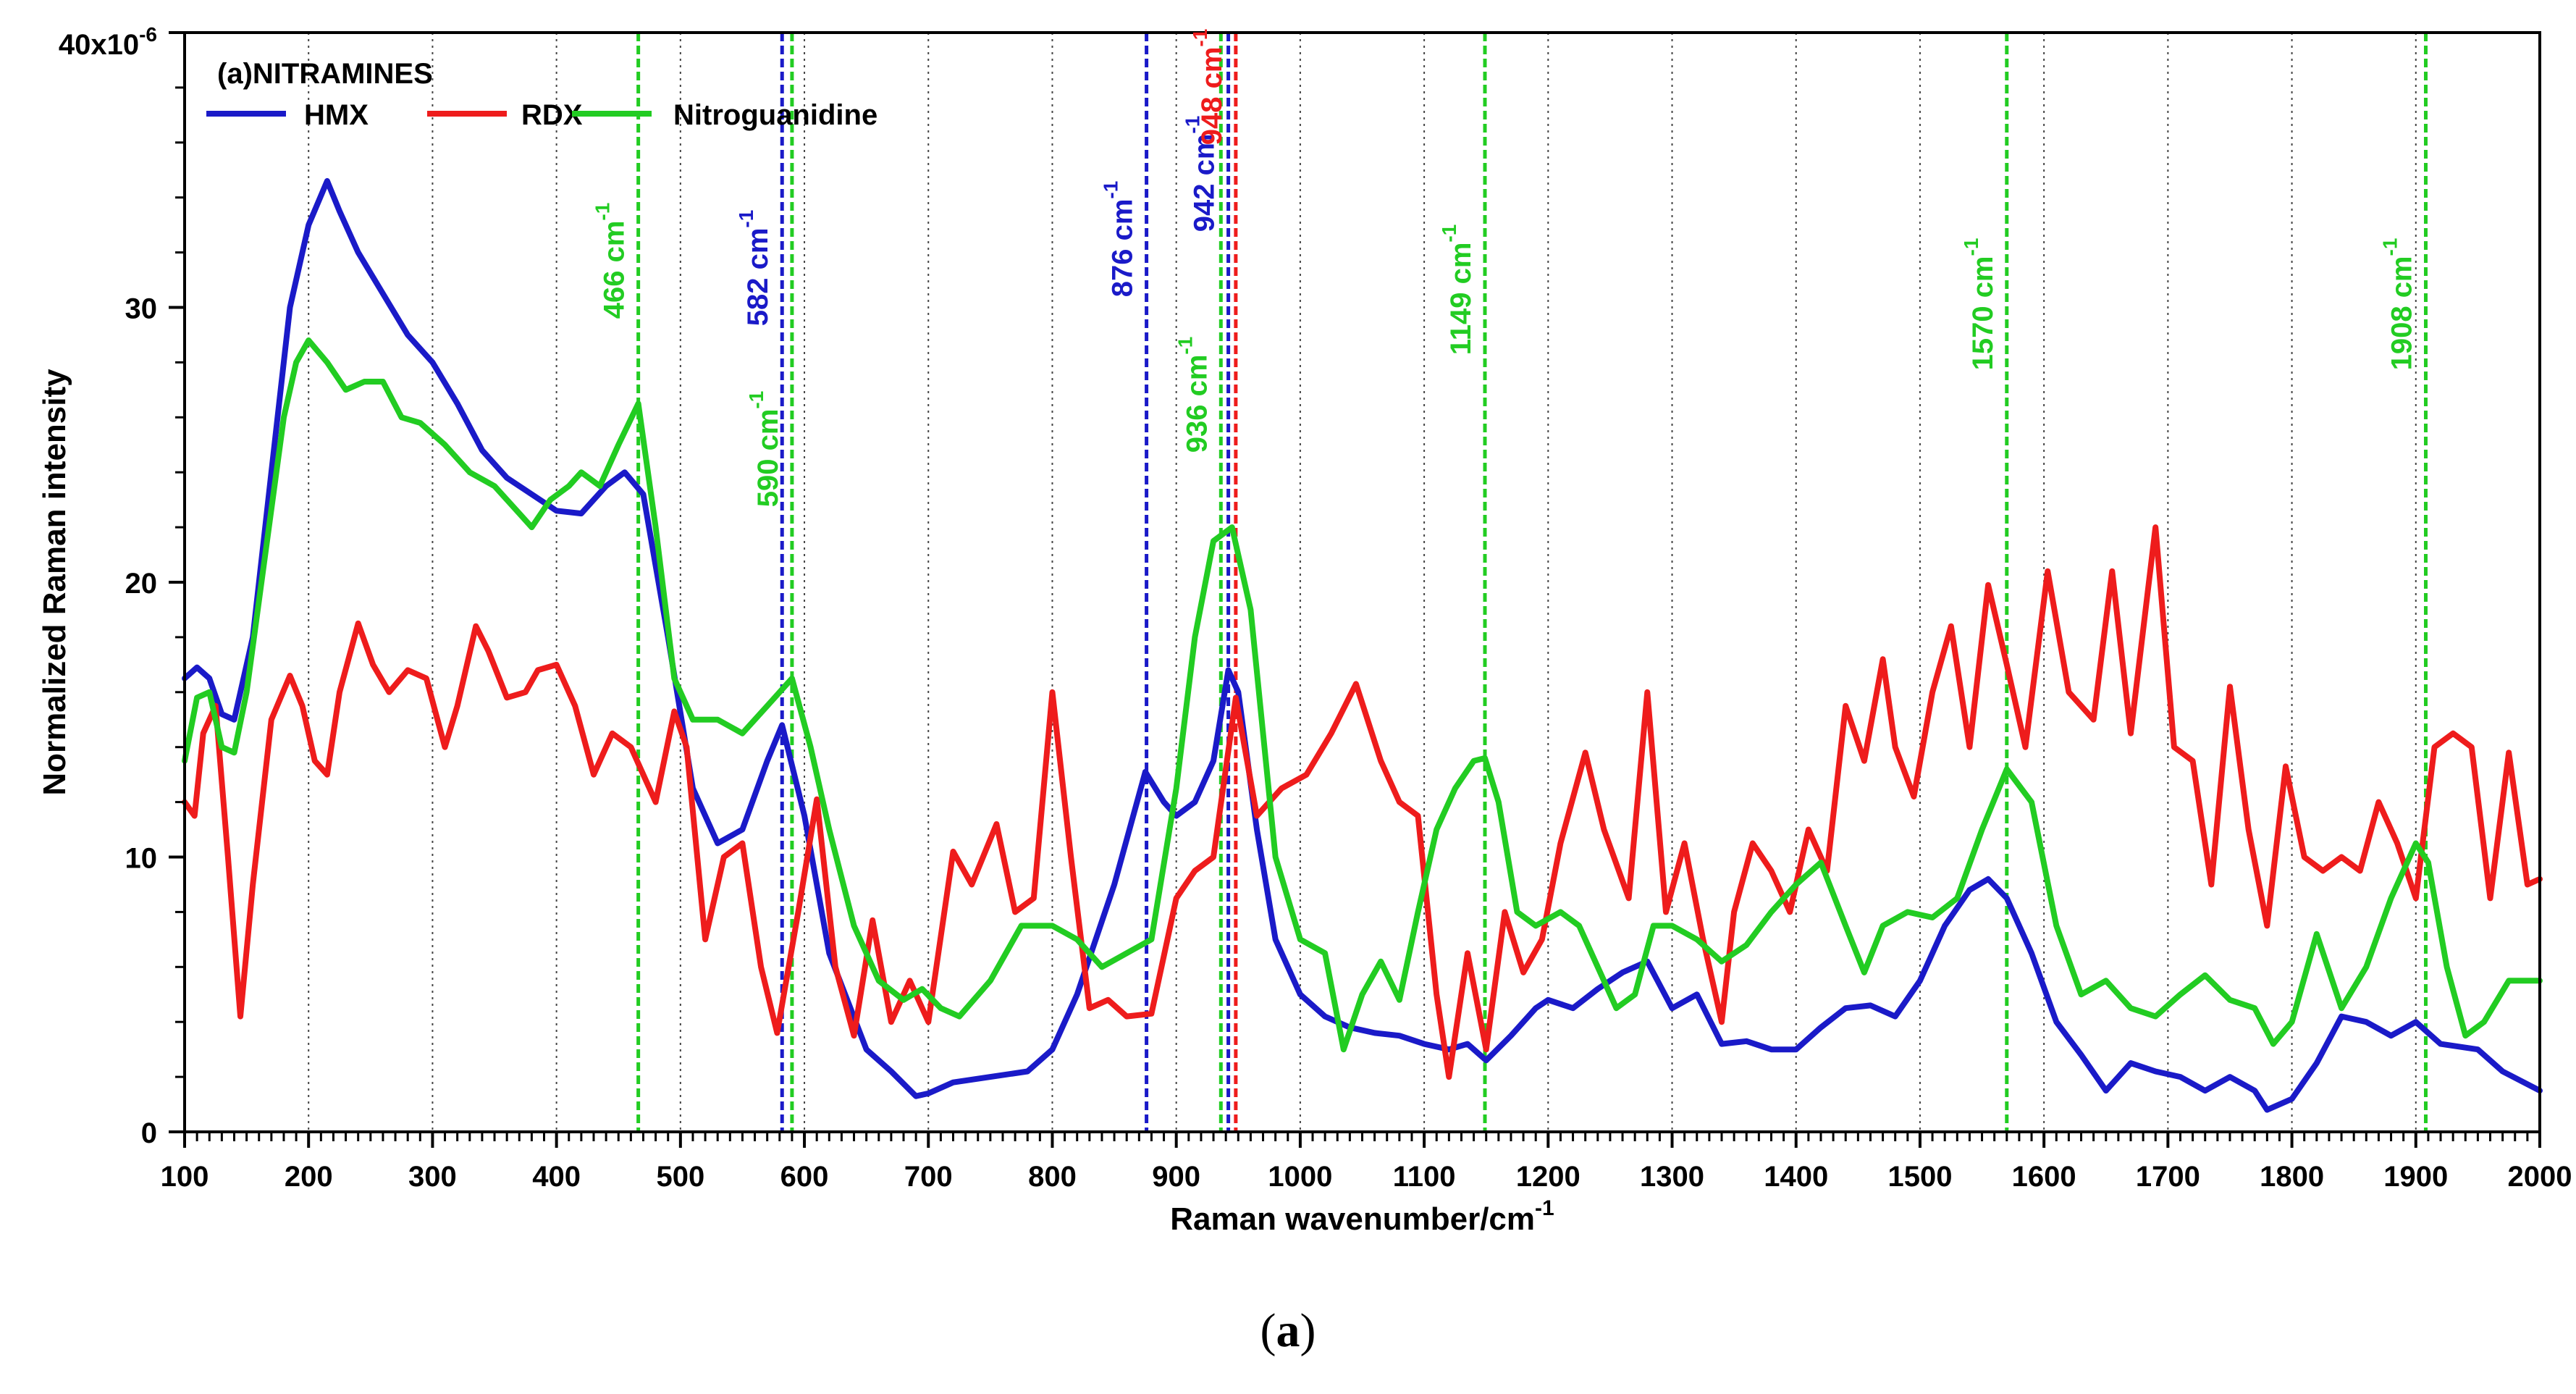 The height and width of the screenshot is (1394, 2576). I want to click on peak-label: 590 cm-1, so click(764, 449).